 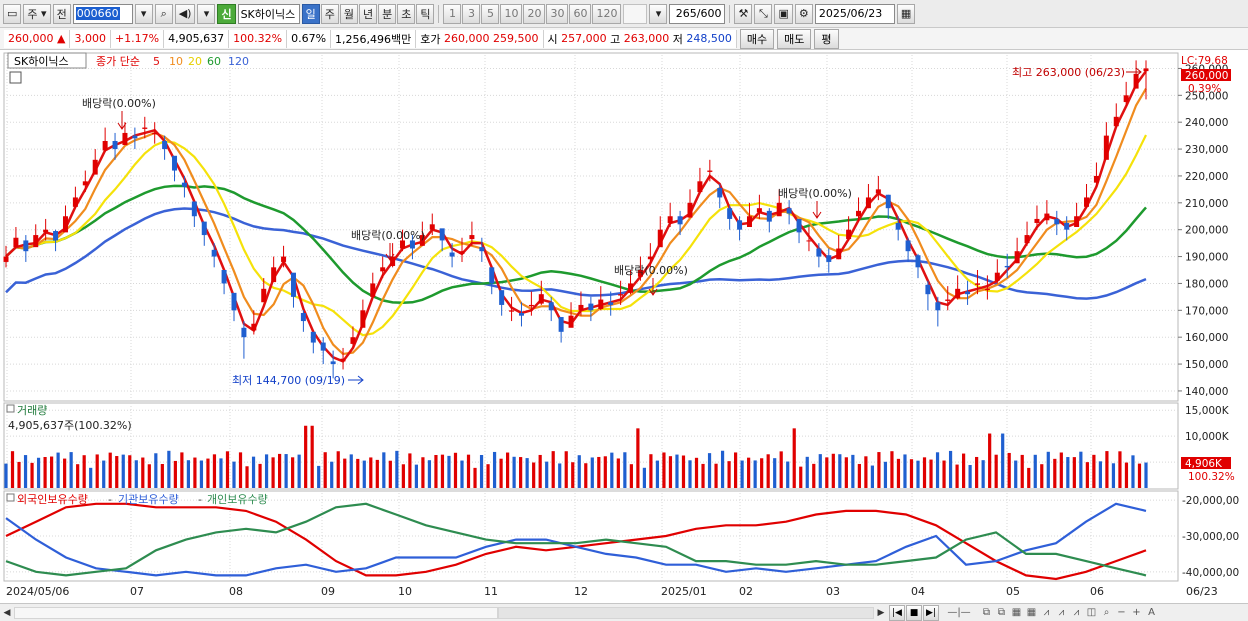 I want to click on x-tick-label: 10, so click(x=405, y=591).